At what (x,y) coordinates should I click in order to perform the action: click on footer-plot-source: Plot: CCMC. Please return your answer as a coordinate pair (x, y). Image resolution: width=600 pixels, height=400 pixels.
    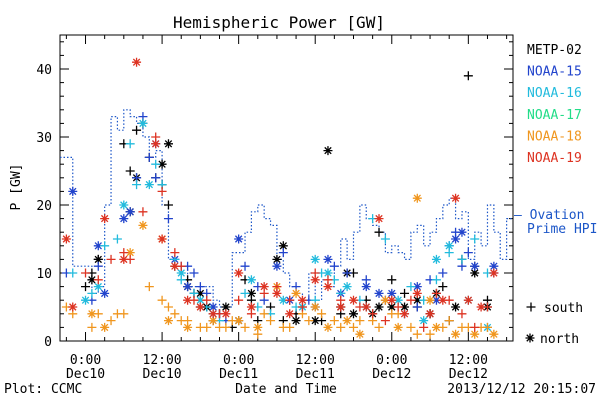
    Looking at the image, I should click on (43, 389).